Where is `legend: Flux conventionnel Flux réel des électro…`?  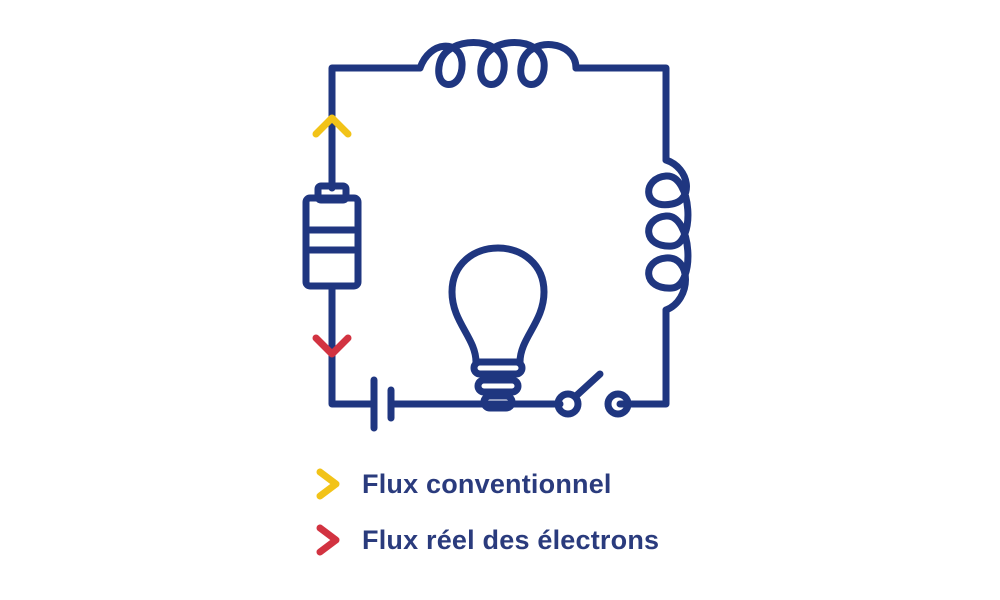 legend: Flux conventionnel Flux réel des électro… is located at coordinates (485, 518).